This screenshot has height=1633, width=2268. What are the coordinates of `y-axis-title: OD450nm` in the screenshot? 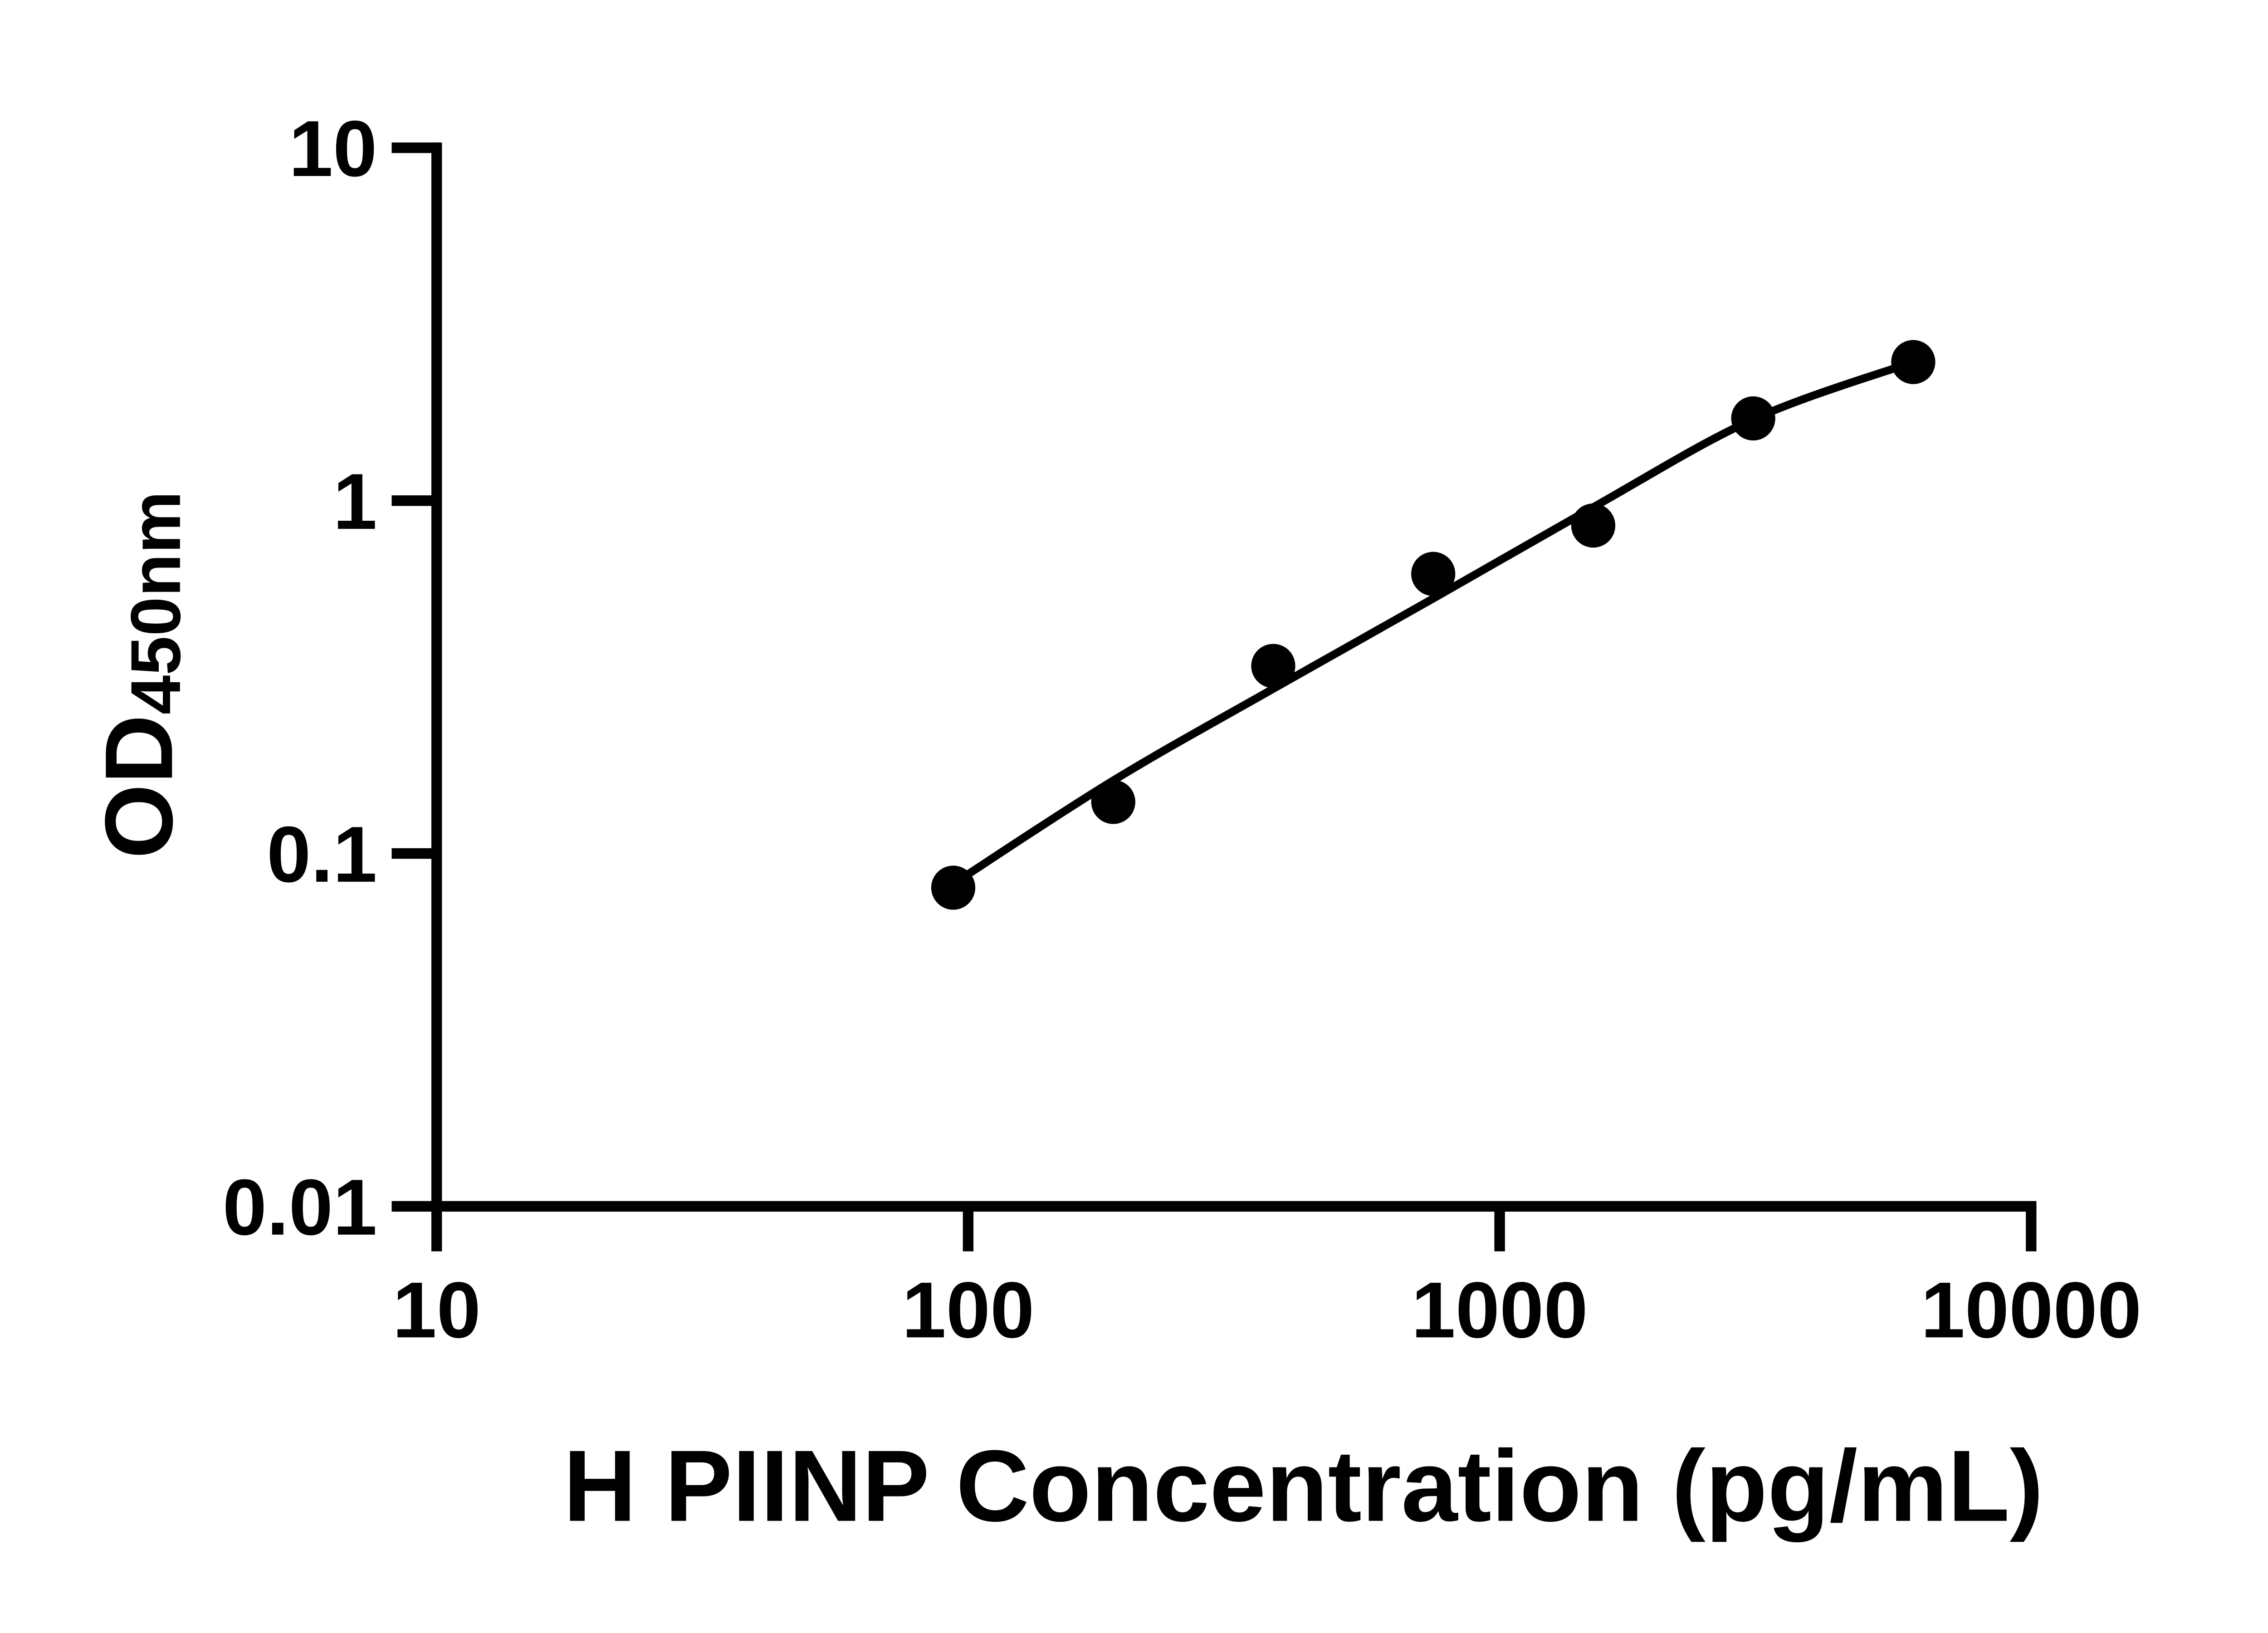 It's located at (140, 675).